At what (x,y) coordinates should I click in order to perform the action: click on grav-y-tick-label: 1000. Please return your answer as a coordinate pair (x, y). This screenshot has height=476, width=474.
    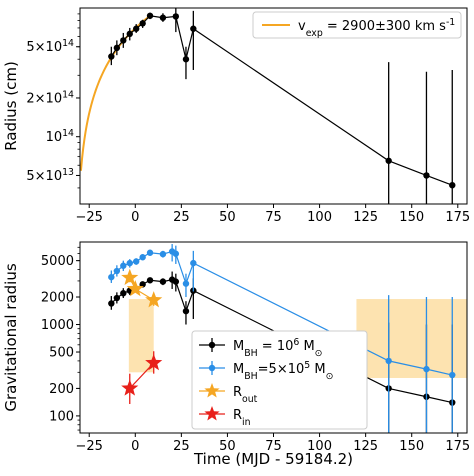
    Looking at the image, I should click on (57, 325).